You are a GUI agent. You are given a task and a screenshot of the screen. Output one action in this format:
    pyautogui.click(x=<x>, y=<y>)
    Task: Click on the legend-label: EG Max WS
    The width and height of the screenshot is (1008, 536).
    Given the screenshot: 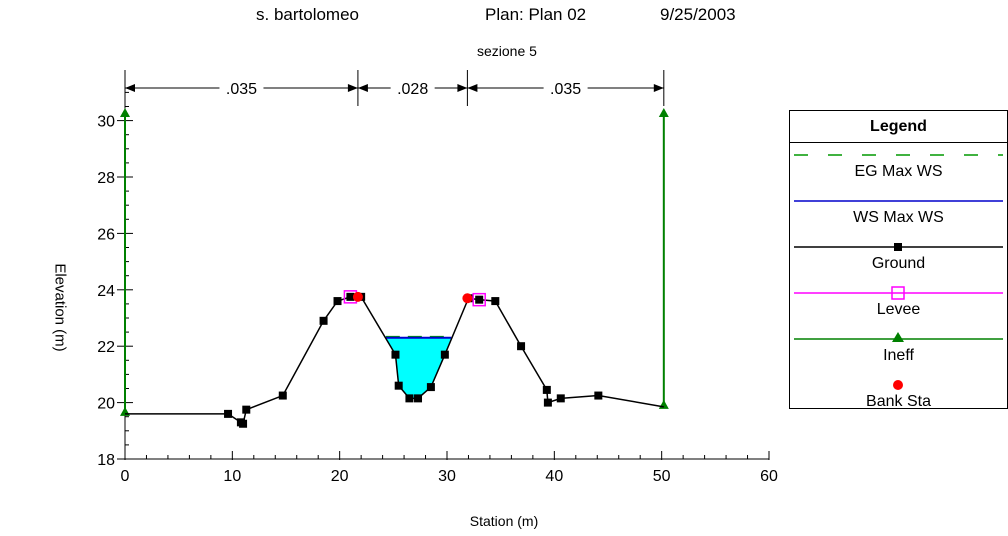 What is the action you would take?
    pyautogui.click(x=898, y=171)
    